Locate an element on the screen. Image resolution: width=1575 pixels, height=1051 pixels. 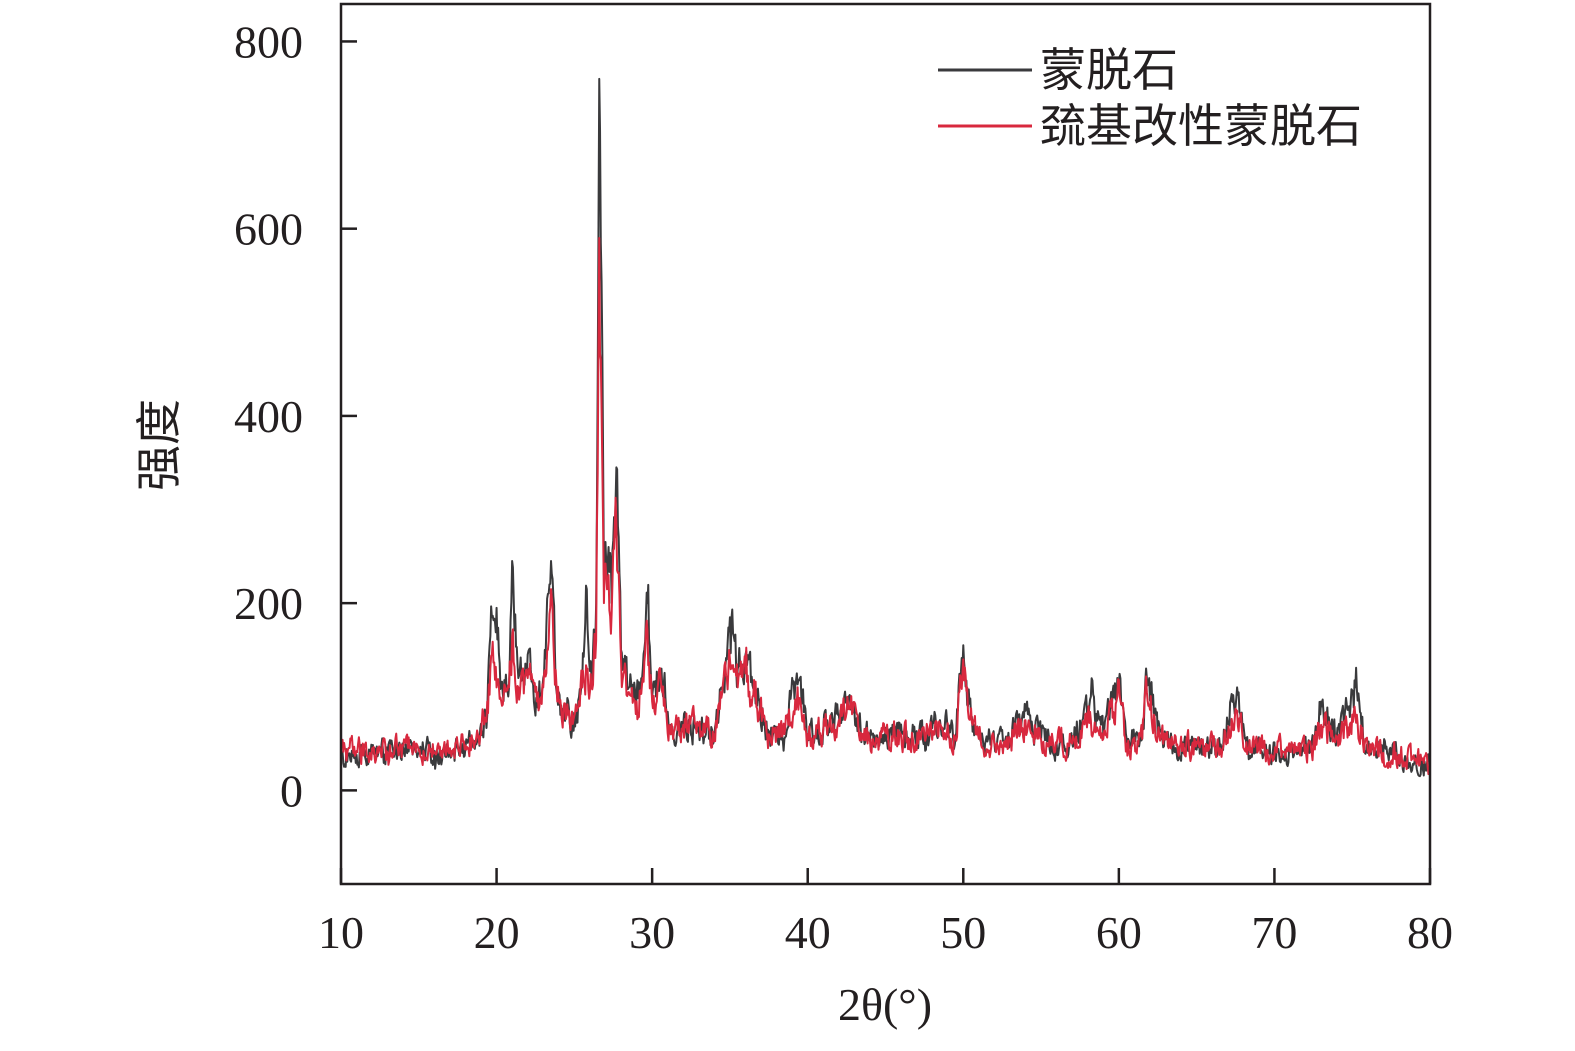
x-tick-label-2: 30 is located at coordinates (652, 932).